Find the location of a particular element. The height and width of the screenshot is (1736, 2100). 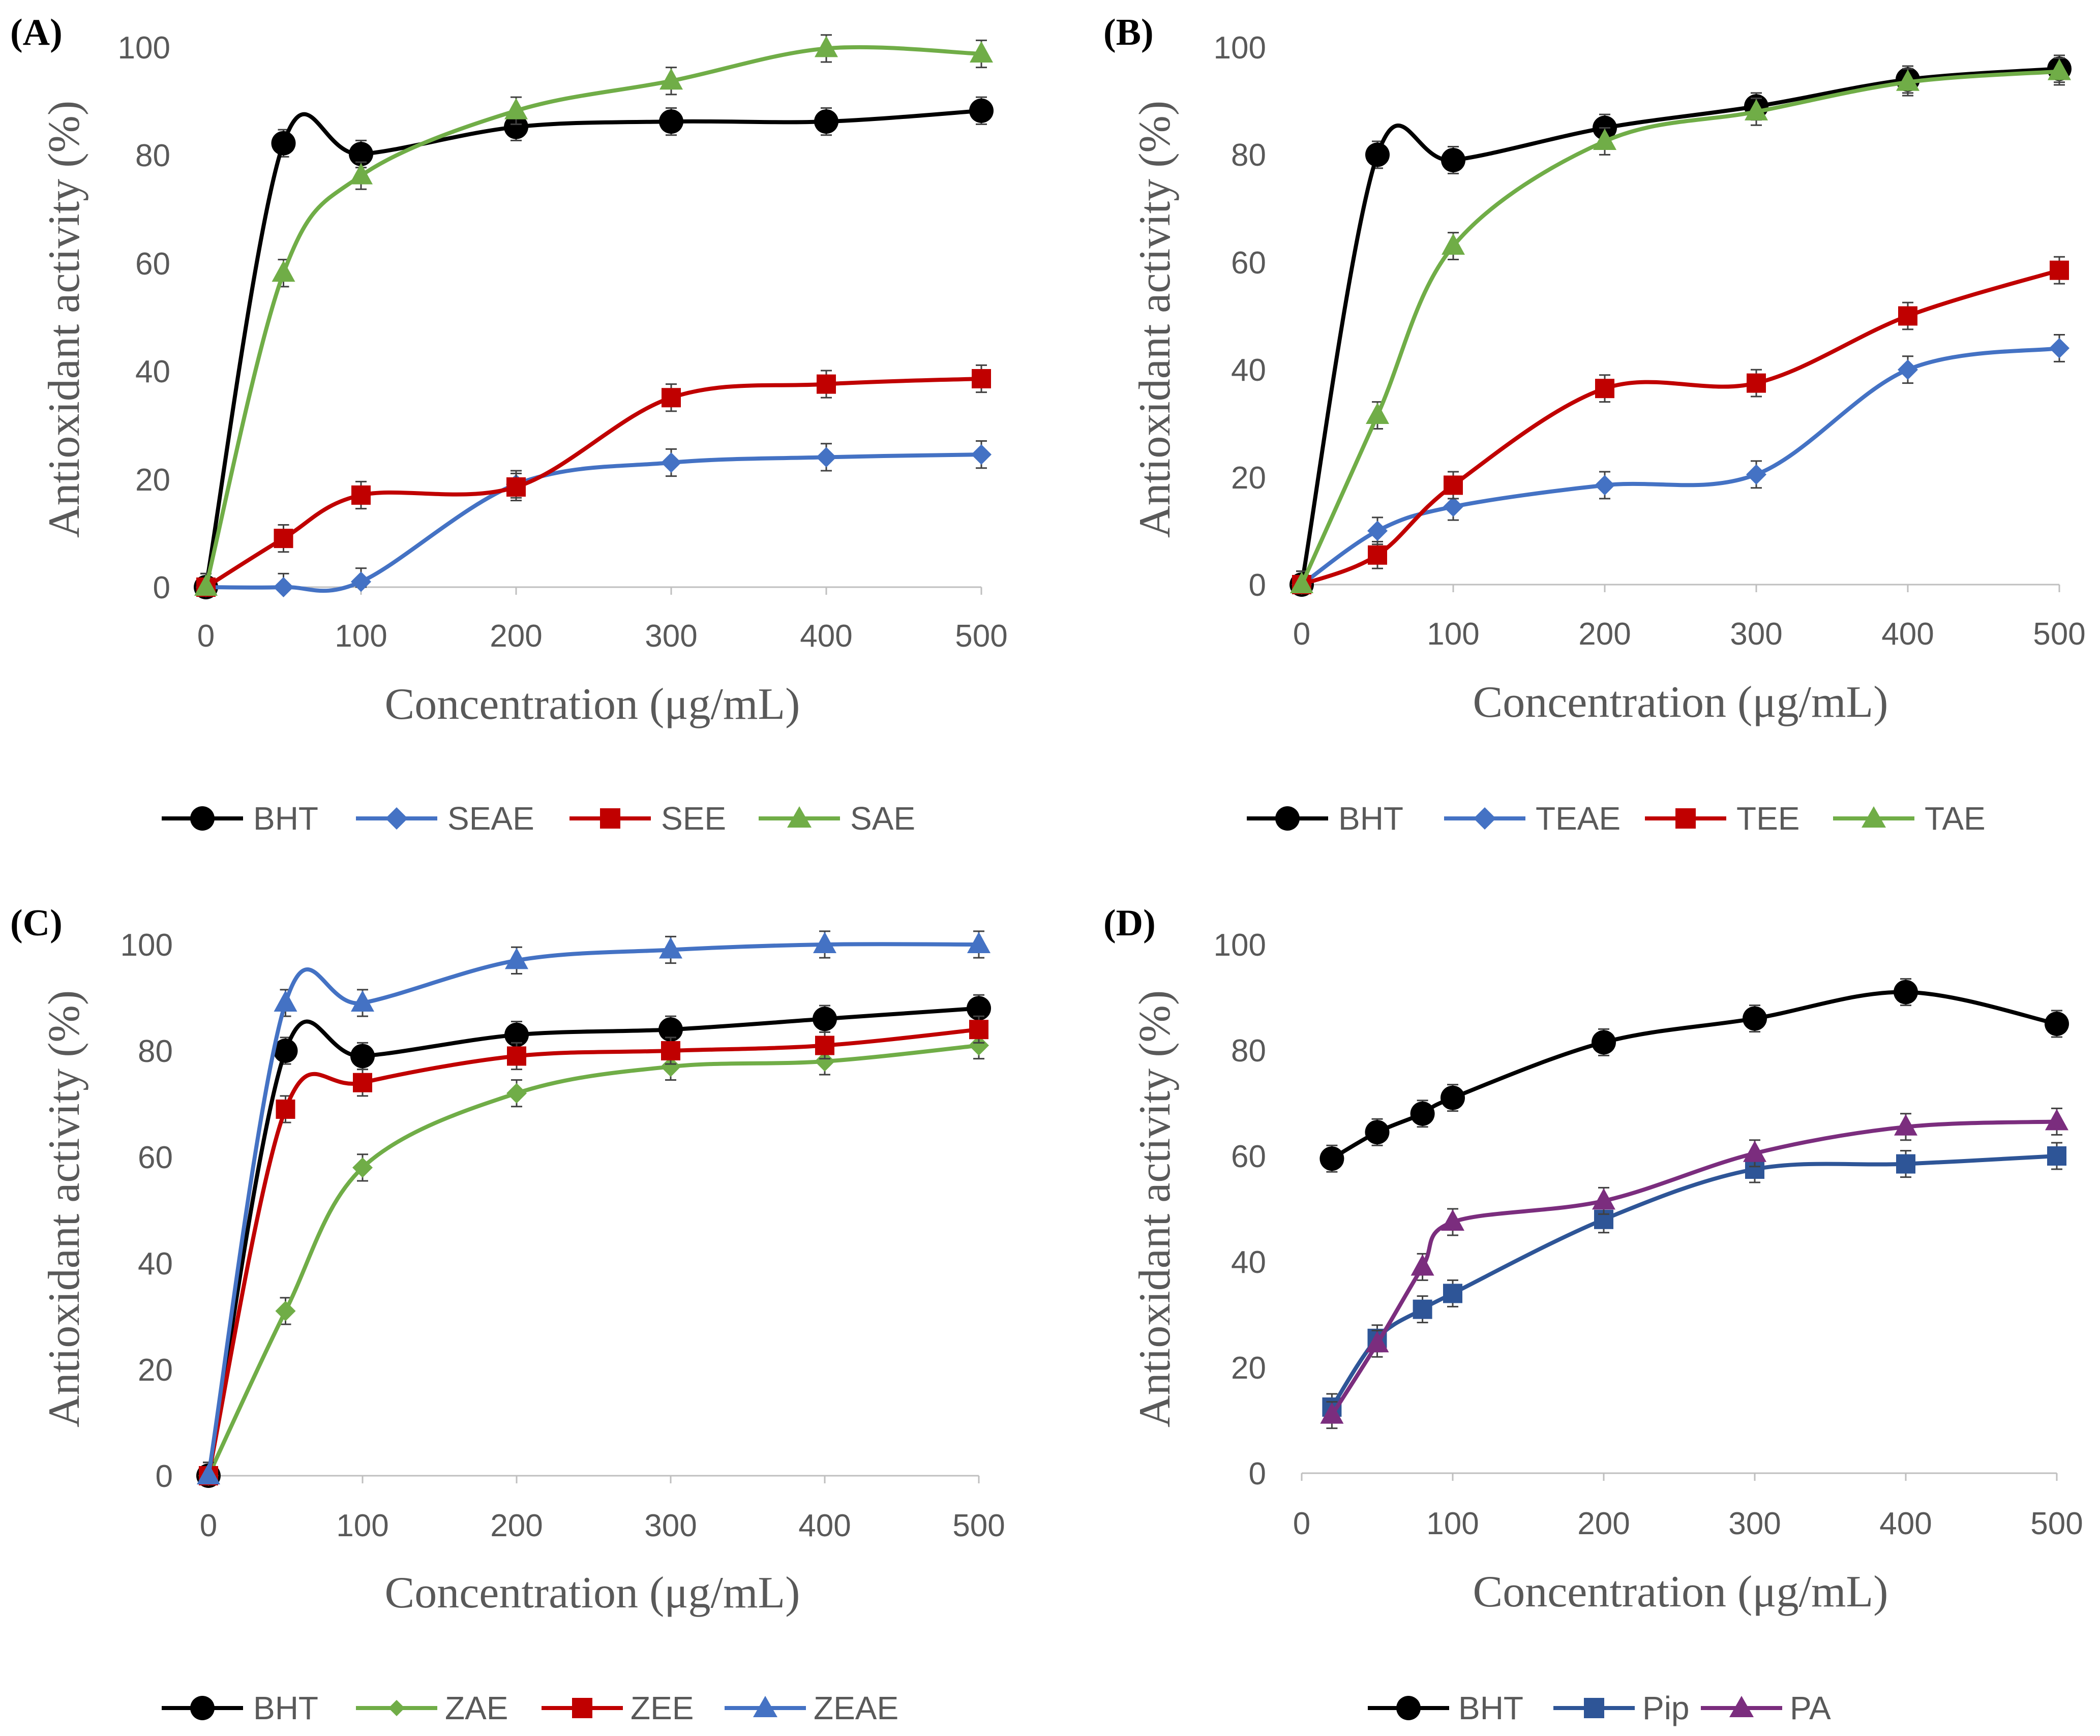

panel-d-legend-pa: PA is located at coordinates (1766, 1708).